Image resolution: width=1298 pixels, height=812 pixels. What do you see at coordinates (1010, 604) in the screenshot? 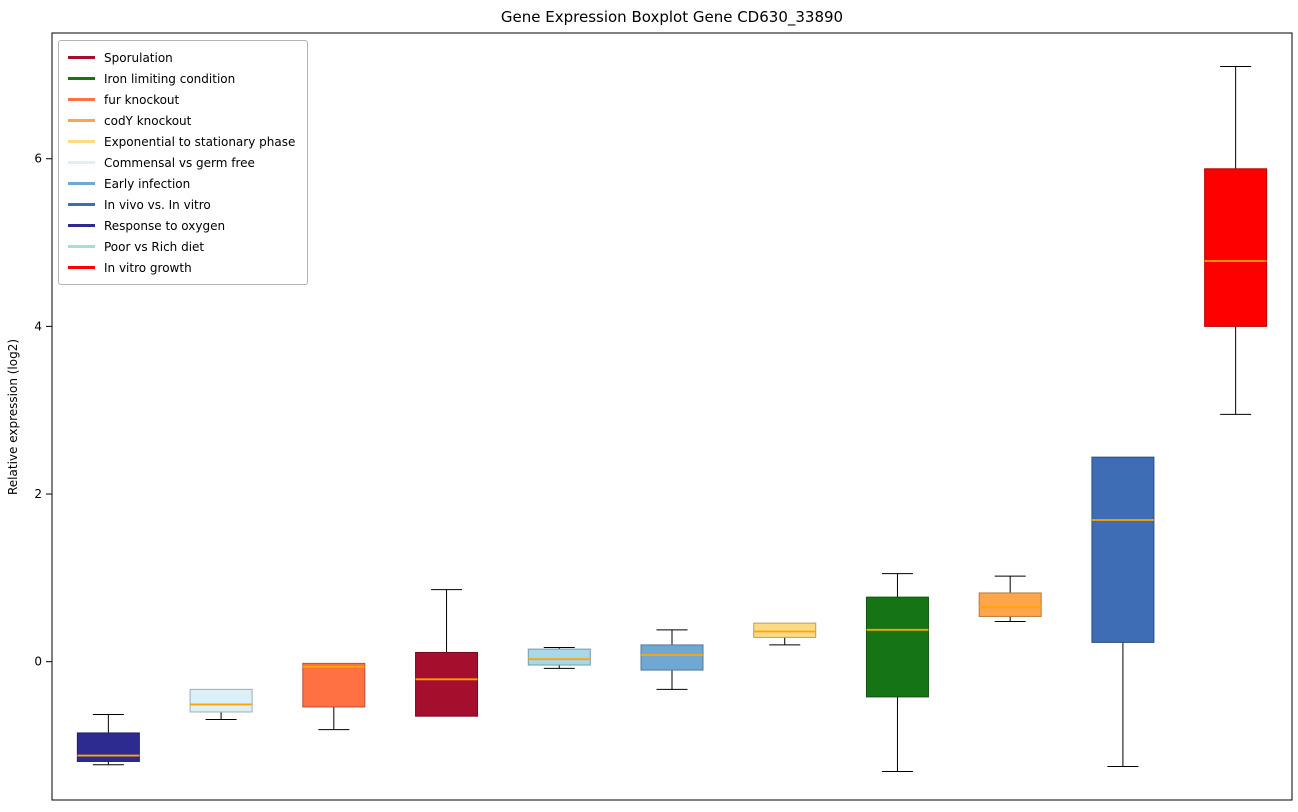
I see `box-cody-knockout` at bounding box center [1010, 604].